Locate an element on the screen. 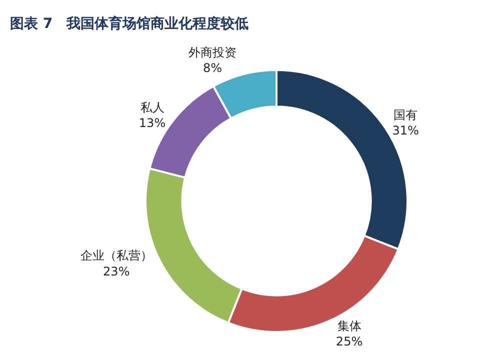  slice-label: 企业（私营） is located at coordinates (116, 255).